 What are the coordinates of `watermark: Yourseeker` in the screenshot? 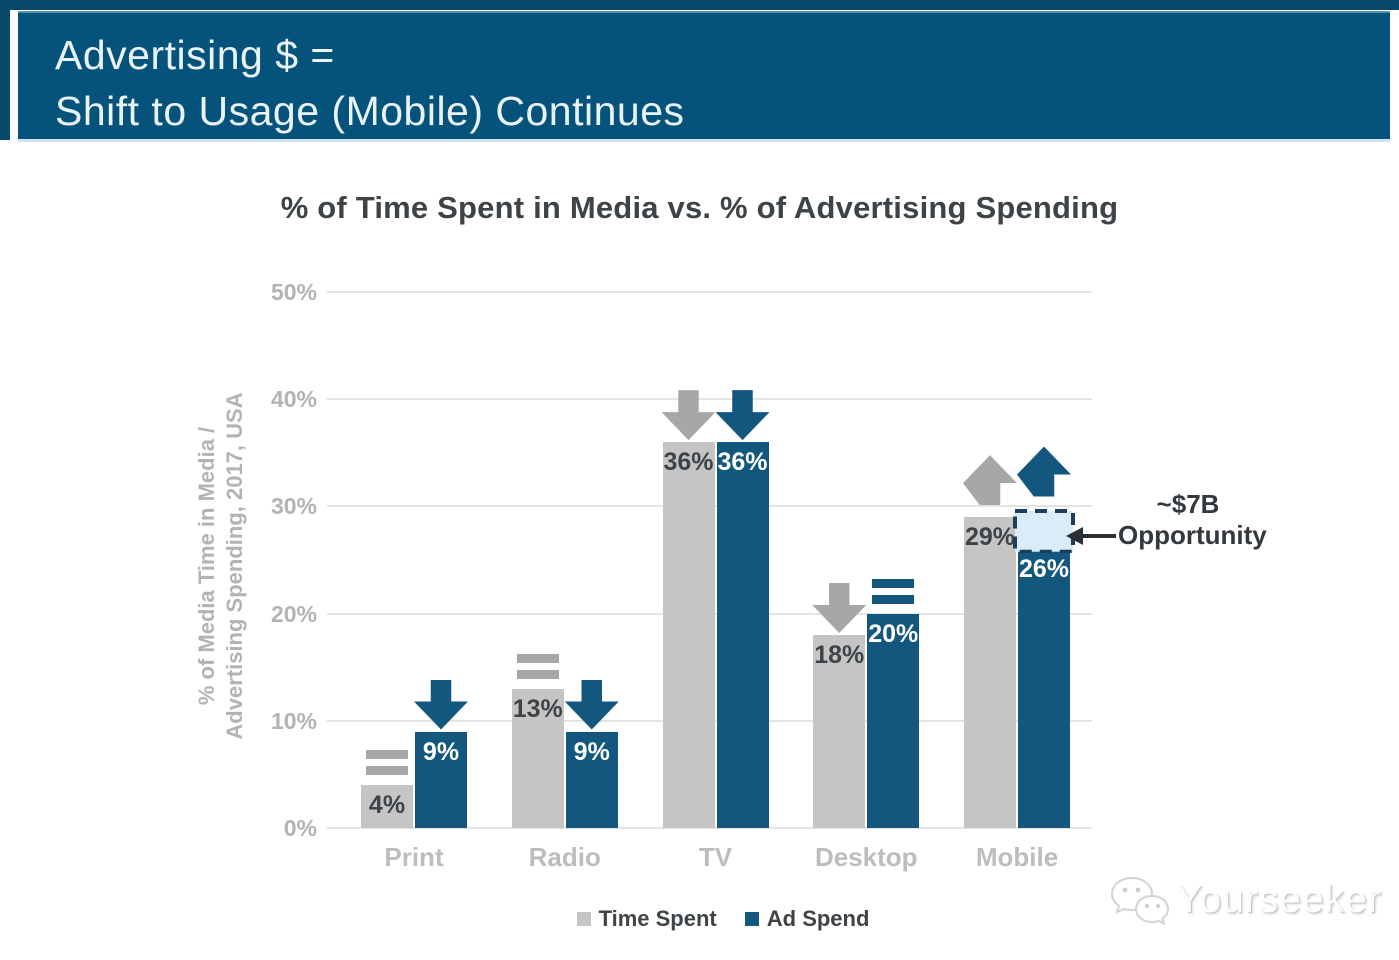 It's located at (1245, 900).